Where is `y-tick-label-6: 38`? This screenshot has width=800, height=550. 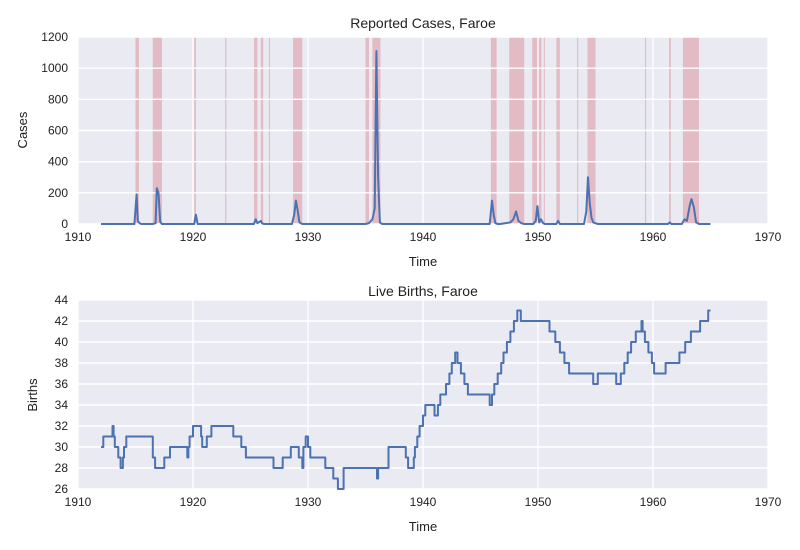
y-tick-label-6: 38 is located at coordinates (62, 363).